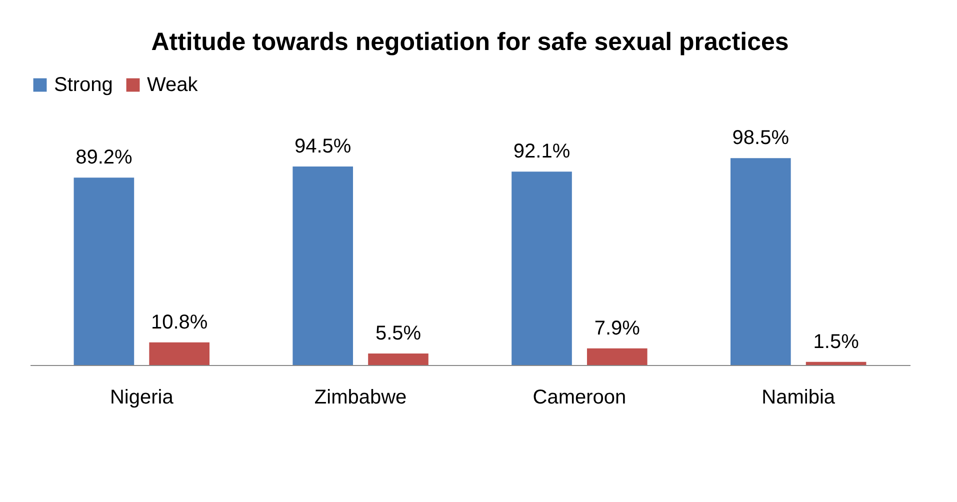 The height and width of the screenshot is (502, 957). Describe the element at coordinates (579, 397) in the screenshot. I see `x-tick-label: Cameroon` at that location.